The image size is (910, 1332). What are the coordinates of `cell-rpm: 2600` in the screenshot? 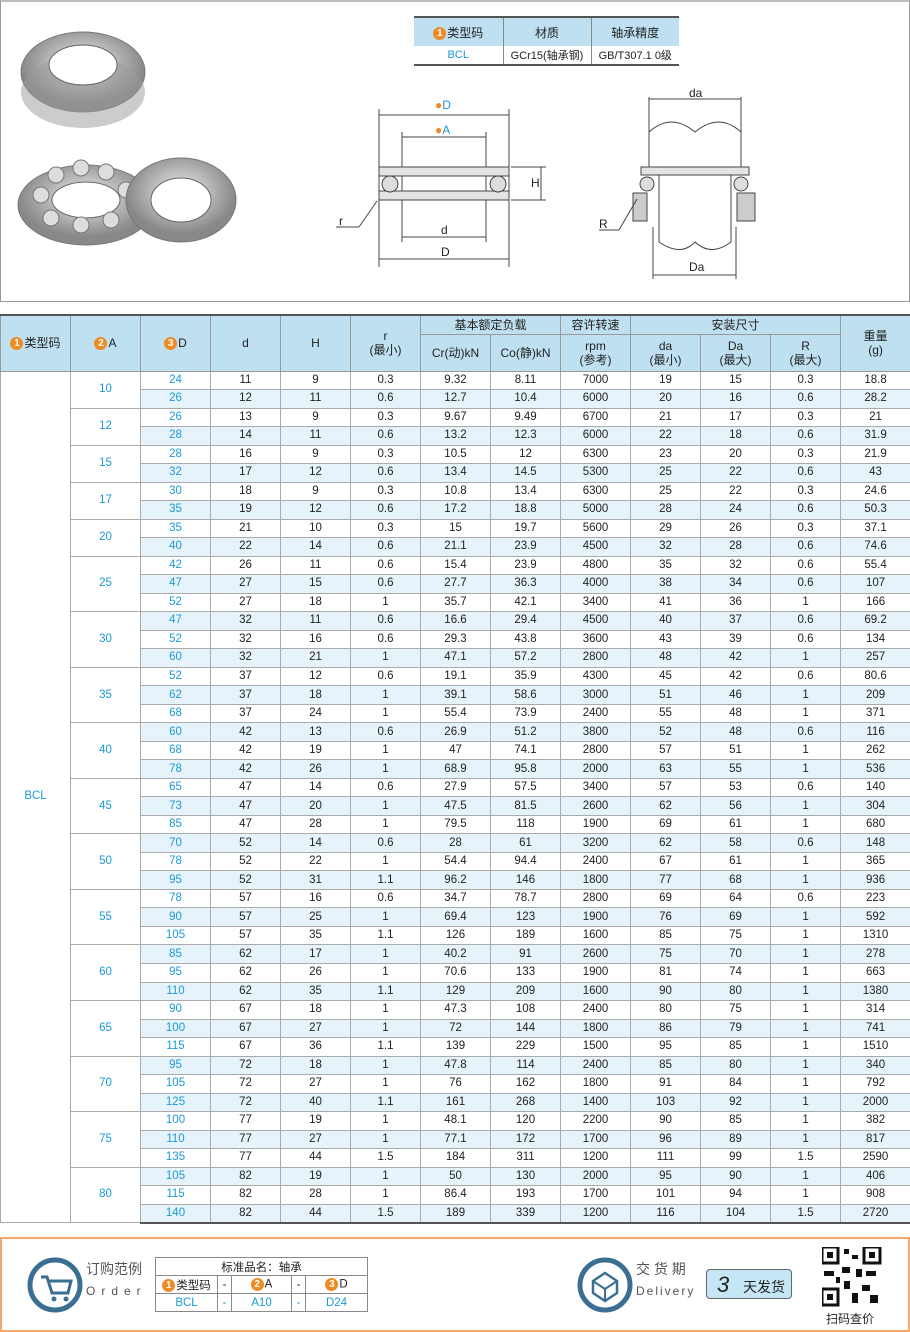 It's located at (596, 954).